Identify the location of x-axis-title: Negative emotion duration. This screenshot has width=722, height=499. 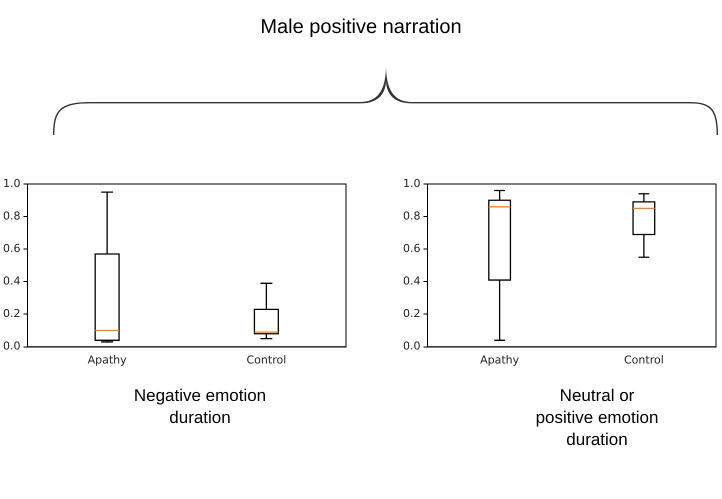
(200, 407).